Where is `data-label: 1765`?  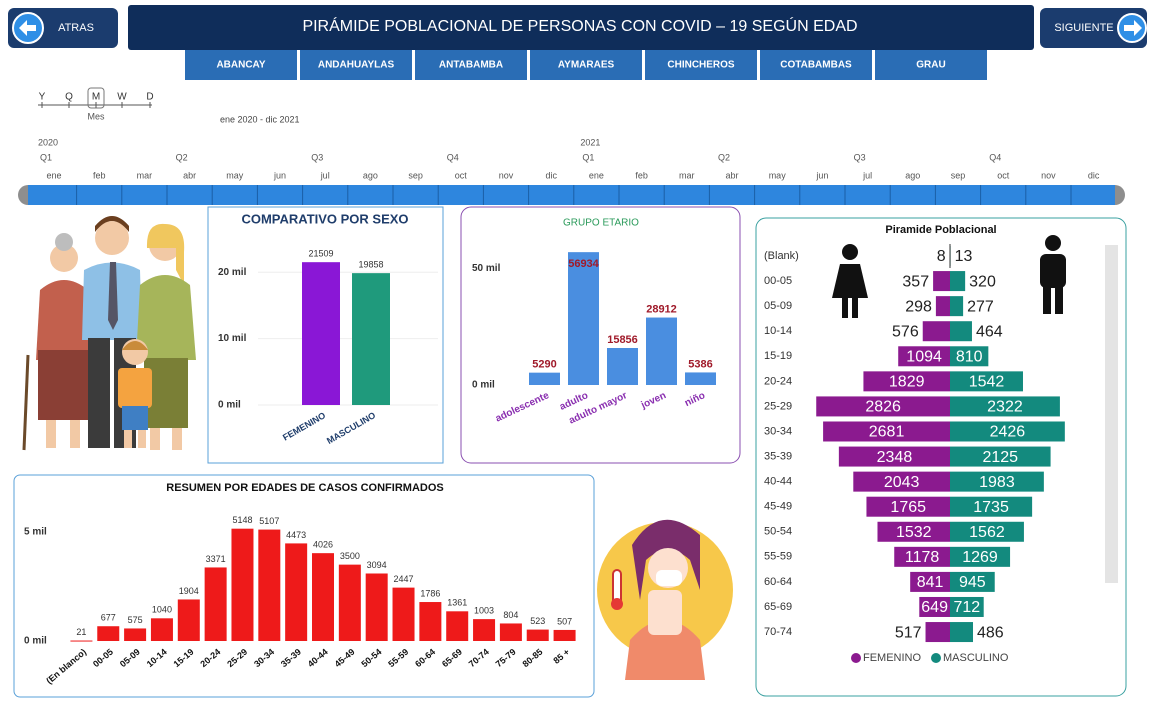
data-label: 1765 is located at coordinates (908, 507).